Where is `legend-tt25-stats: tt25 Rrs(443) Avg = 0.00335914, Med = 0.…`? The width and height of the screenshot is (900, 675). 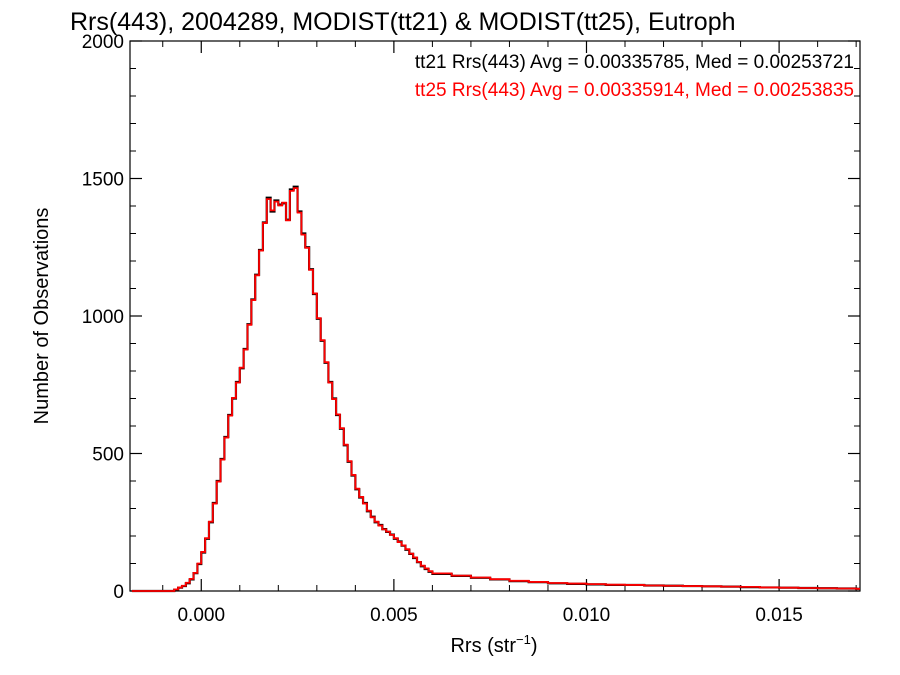
legend-tt25-stats: tt25 Rrs(443) Avg = 0.00335914, Med = 0.… is located at coordinates (634, 90).